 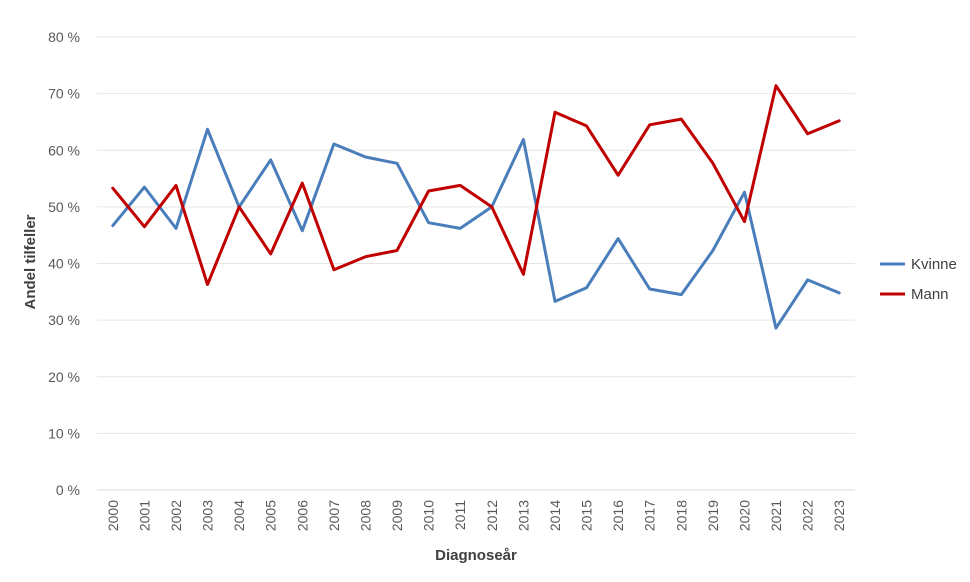 What do you see at coordinates (176, 515) in the screenshot?
I see `x-tick-label: 2002` at bounding box center [176, 515].